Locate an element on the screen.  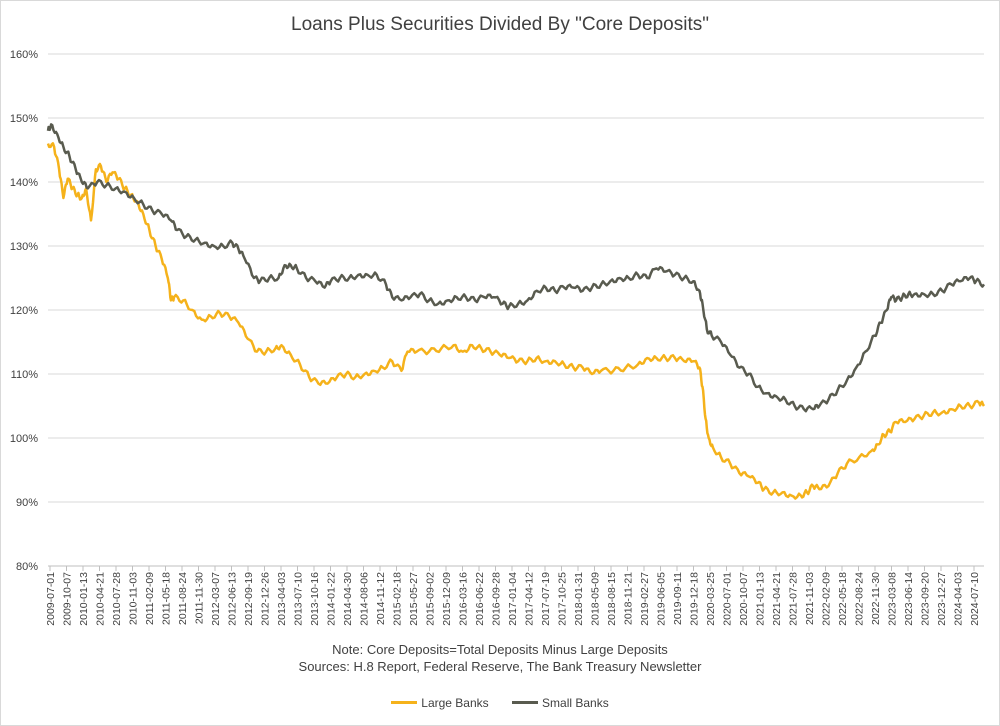
x-tick-label: 2012-09-19 is located at coordinates (249, 599).